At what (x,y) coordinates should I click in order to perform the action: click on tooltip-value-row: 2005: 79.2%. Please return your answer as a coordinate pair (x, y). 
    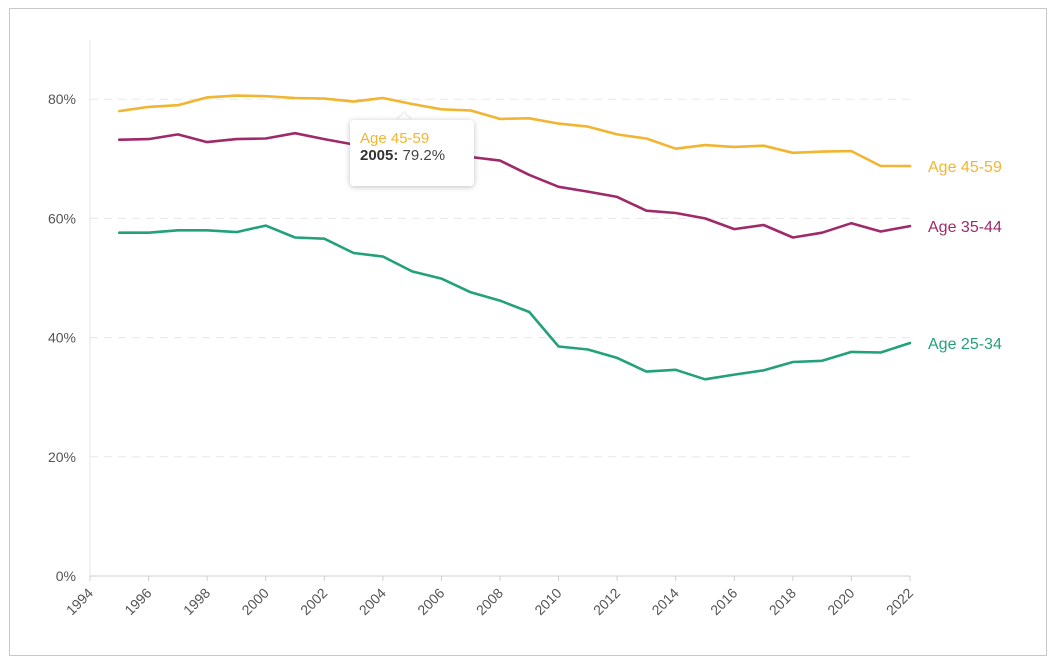
    Looking at the image, I should click on (412, 155).